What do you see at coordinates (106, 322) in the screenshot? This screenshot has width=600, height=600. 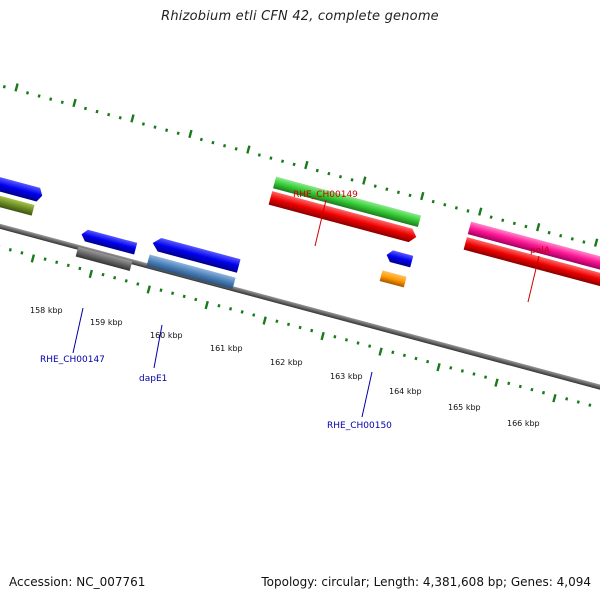 I see `tick-label: 159 kbp` at bounding box center [106, 322].